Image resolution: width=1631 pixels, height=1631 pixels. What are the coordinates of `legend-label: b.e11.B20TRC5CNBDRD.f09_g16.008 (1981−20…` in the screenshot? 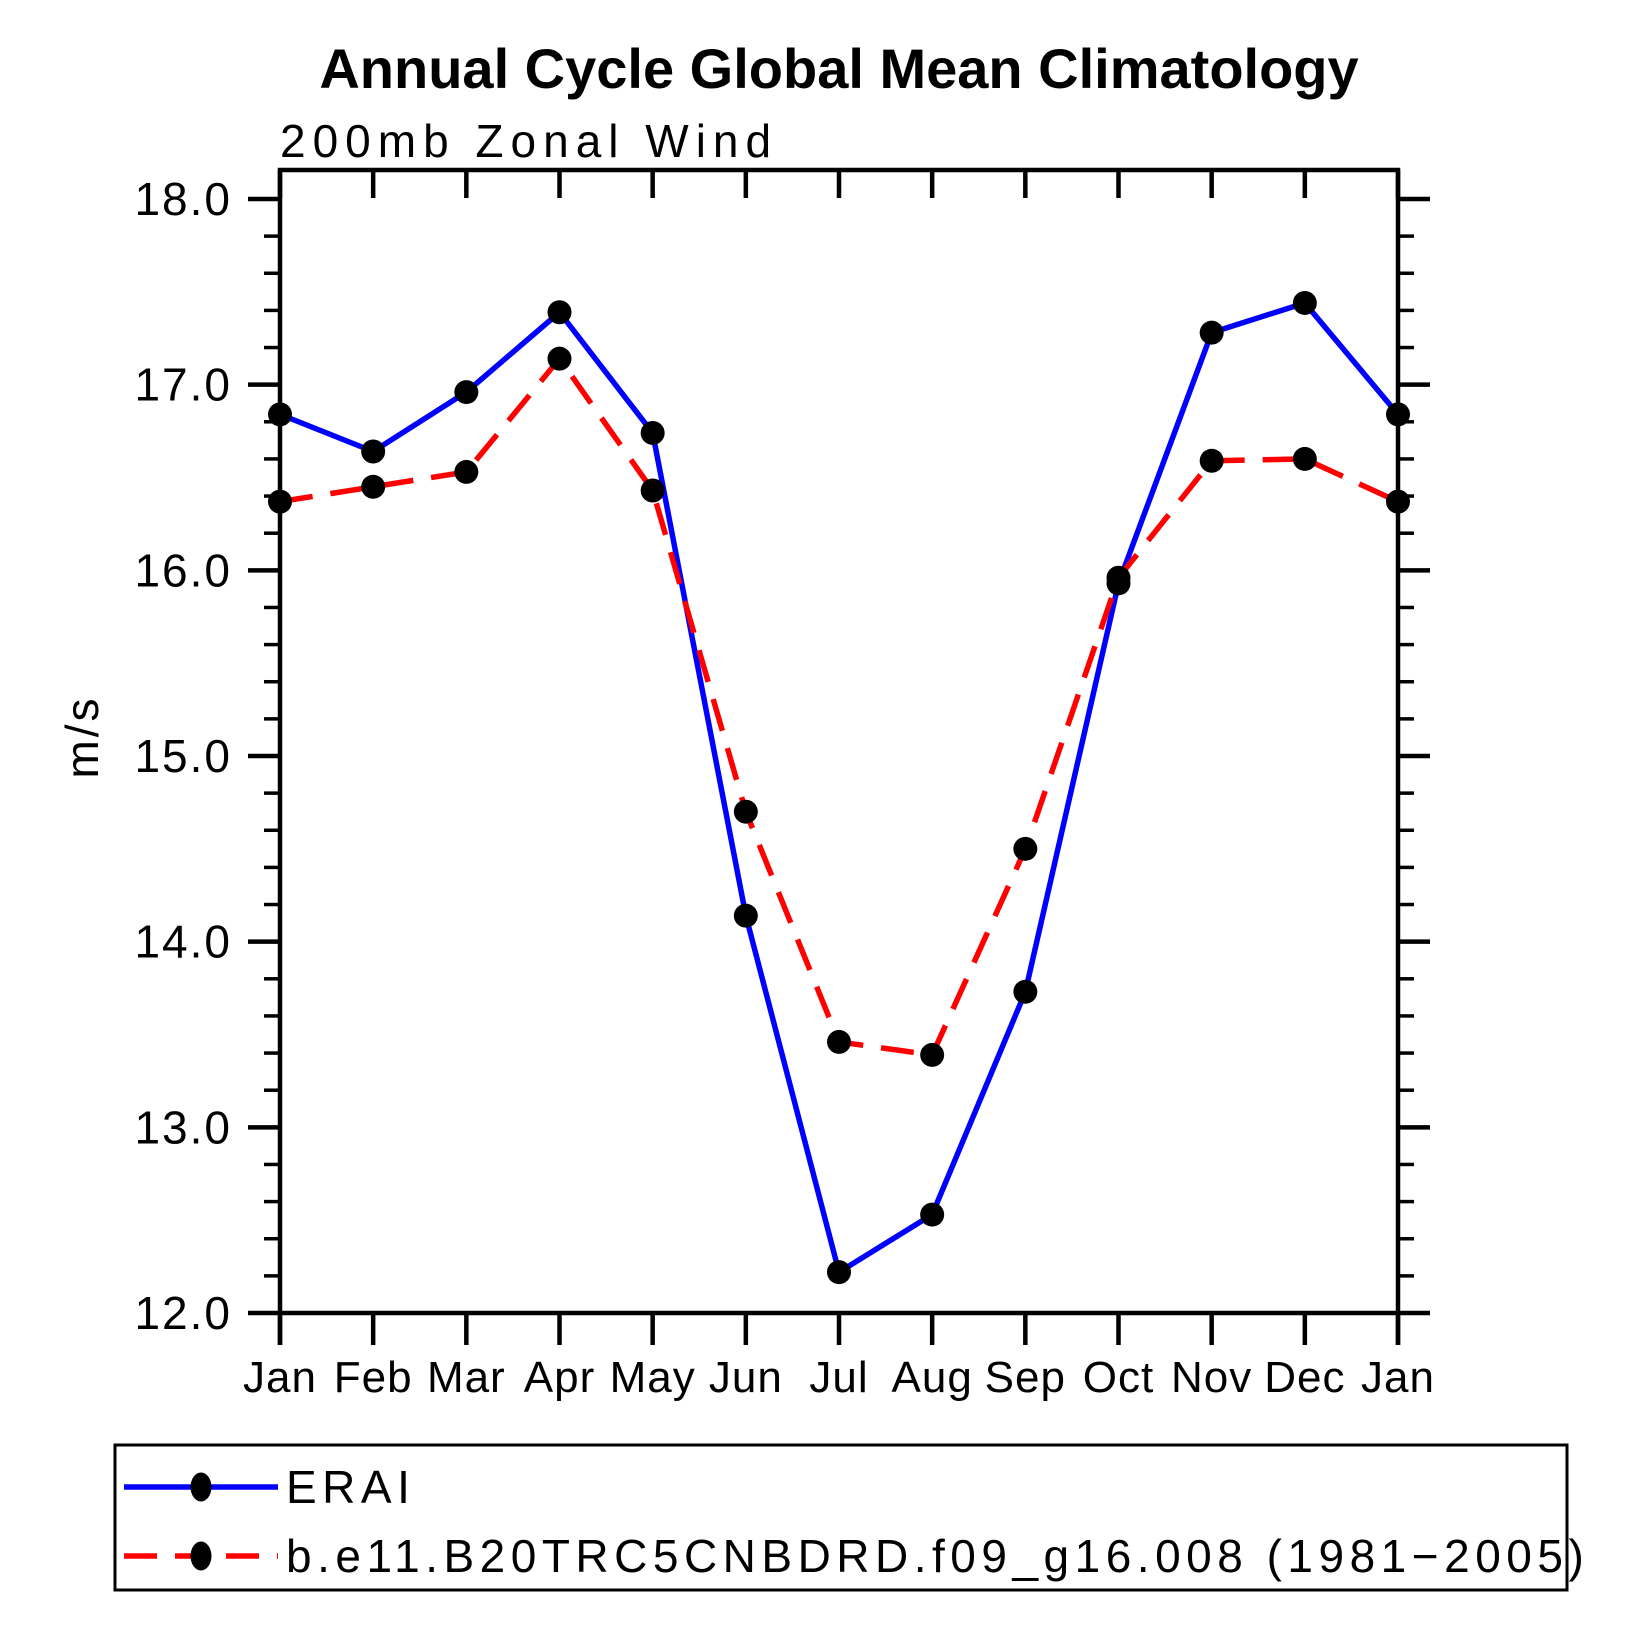 It's located at (937, 1556).